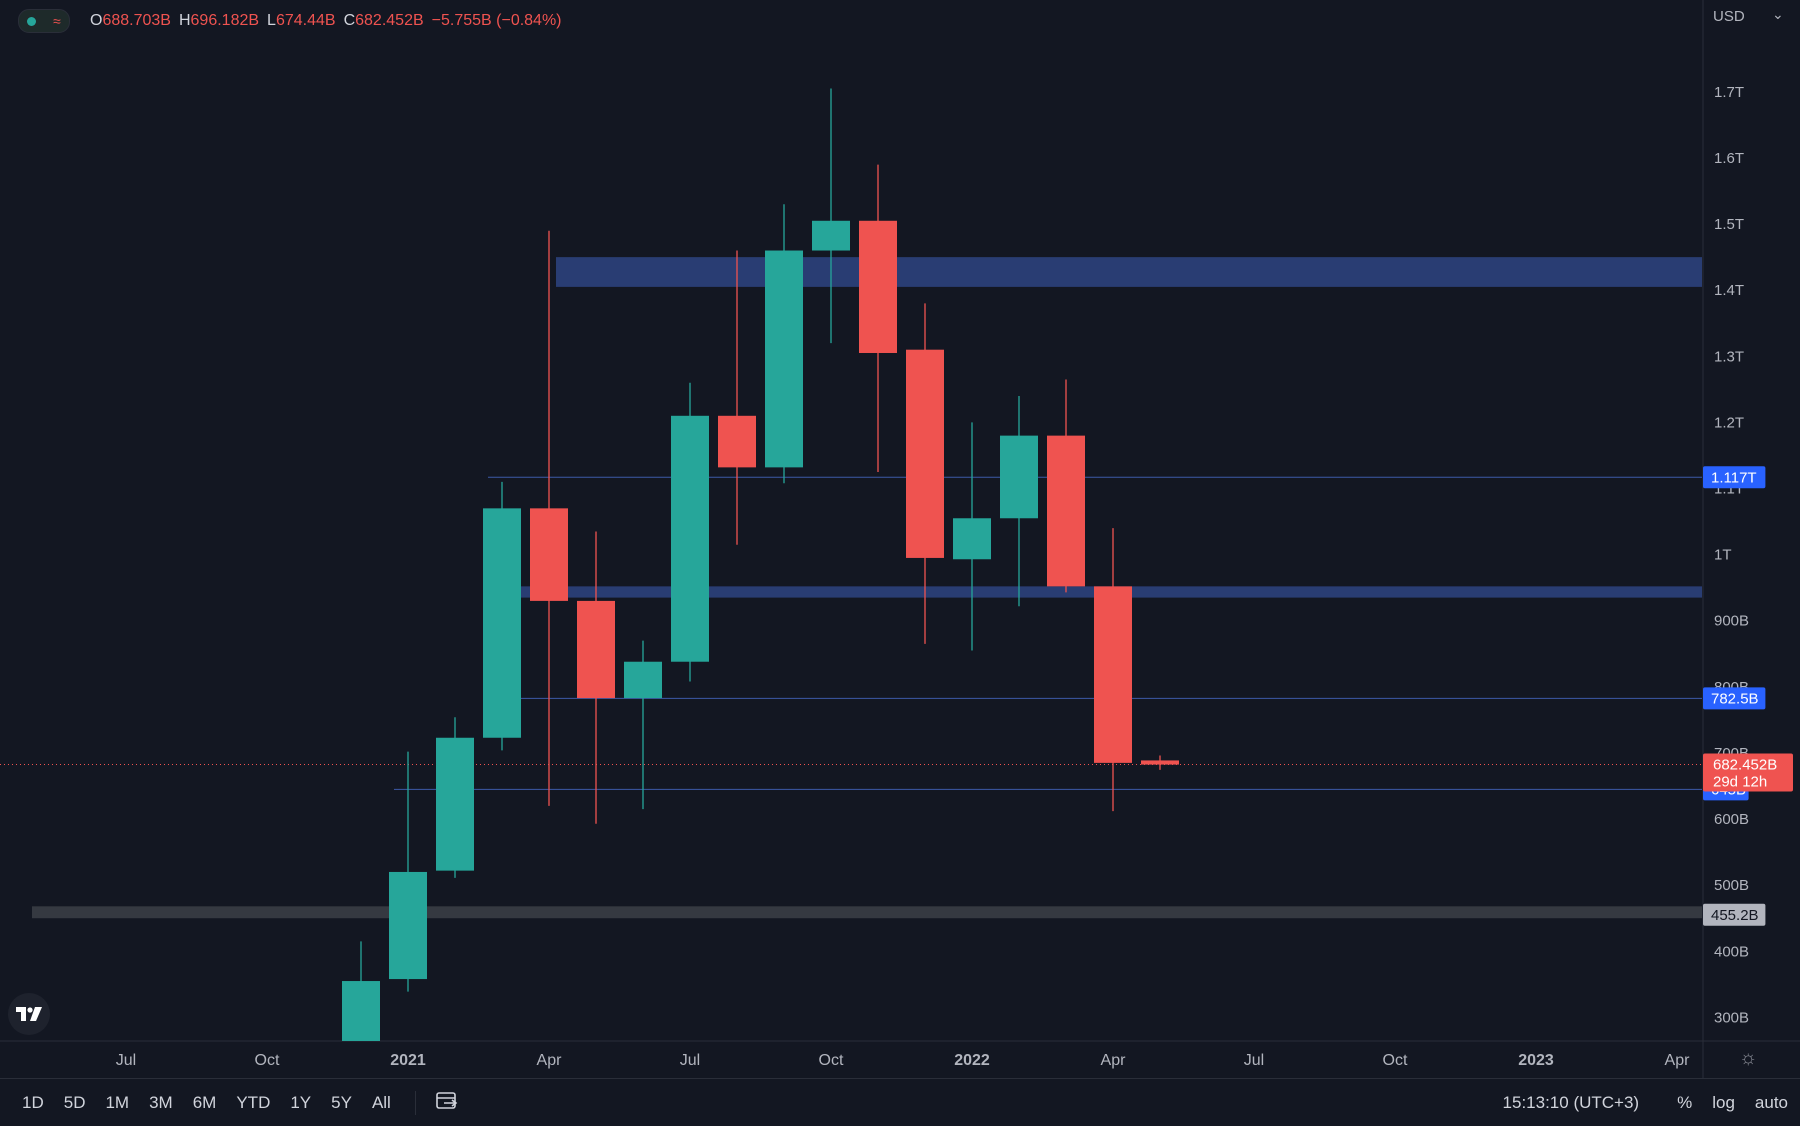 The width and height of the screenshot is (1800, 1126). Describe the element at coordinates (117, 1102) in the screenshot. I see `range-button: 1M` at that location.